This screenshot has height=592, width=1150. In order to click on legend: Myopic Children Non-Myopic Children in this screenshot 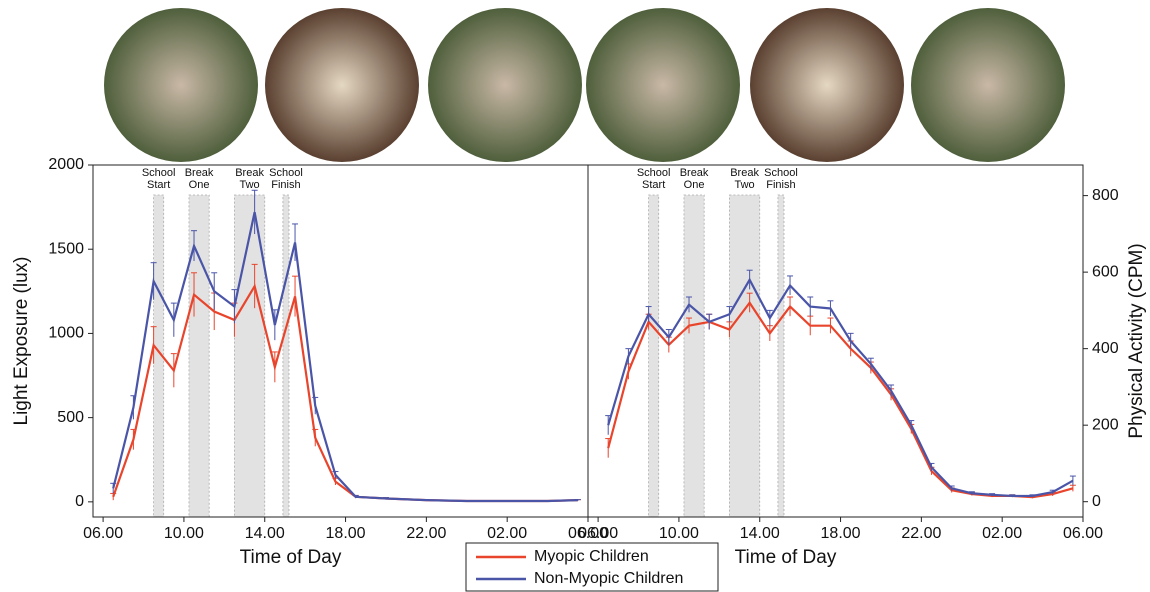, I will do `click(592, 567)`.